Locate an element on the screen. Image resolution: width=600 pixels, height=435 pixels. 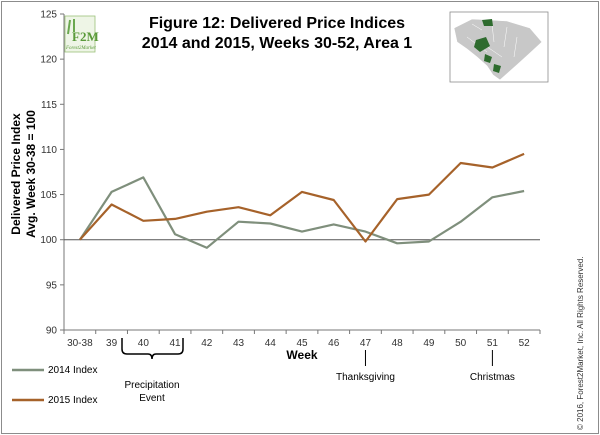
series-line-2014 is located at coordinates (301, 212).